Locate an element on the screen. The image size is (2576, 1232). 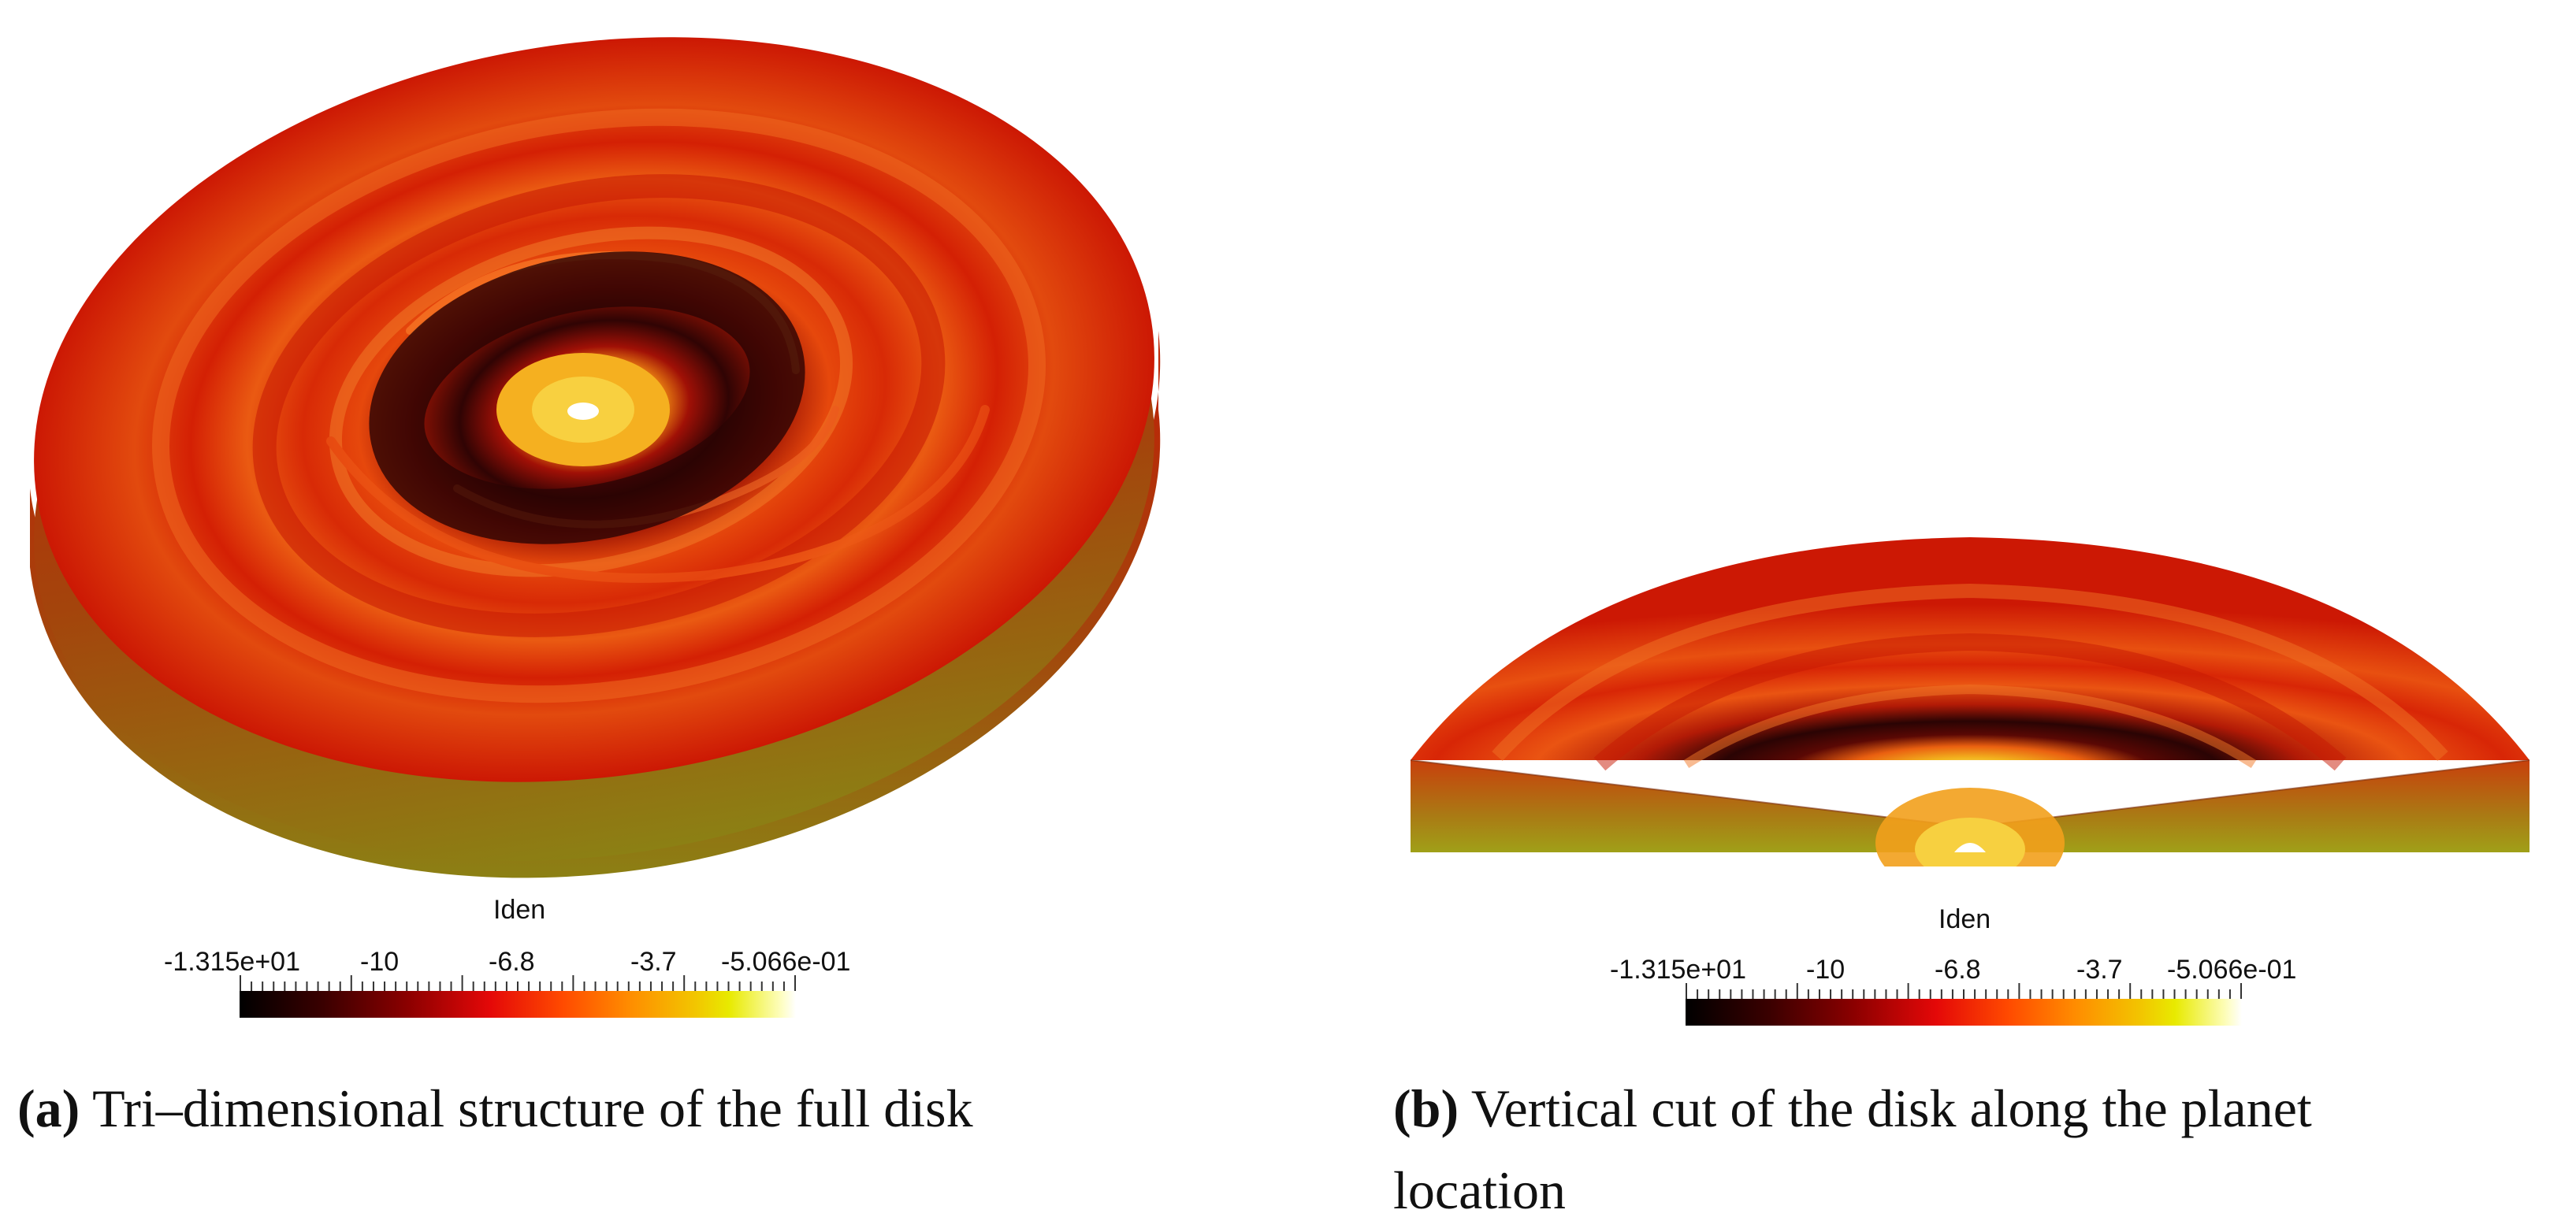
caption-a-tag: (a) is located at coordinates (48, 1108).